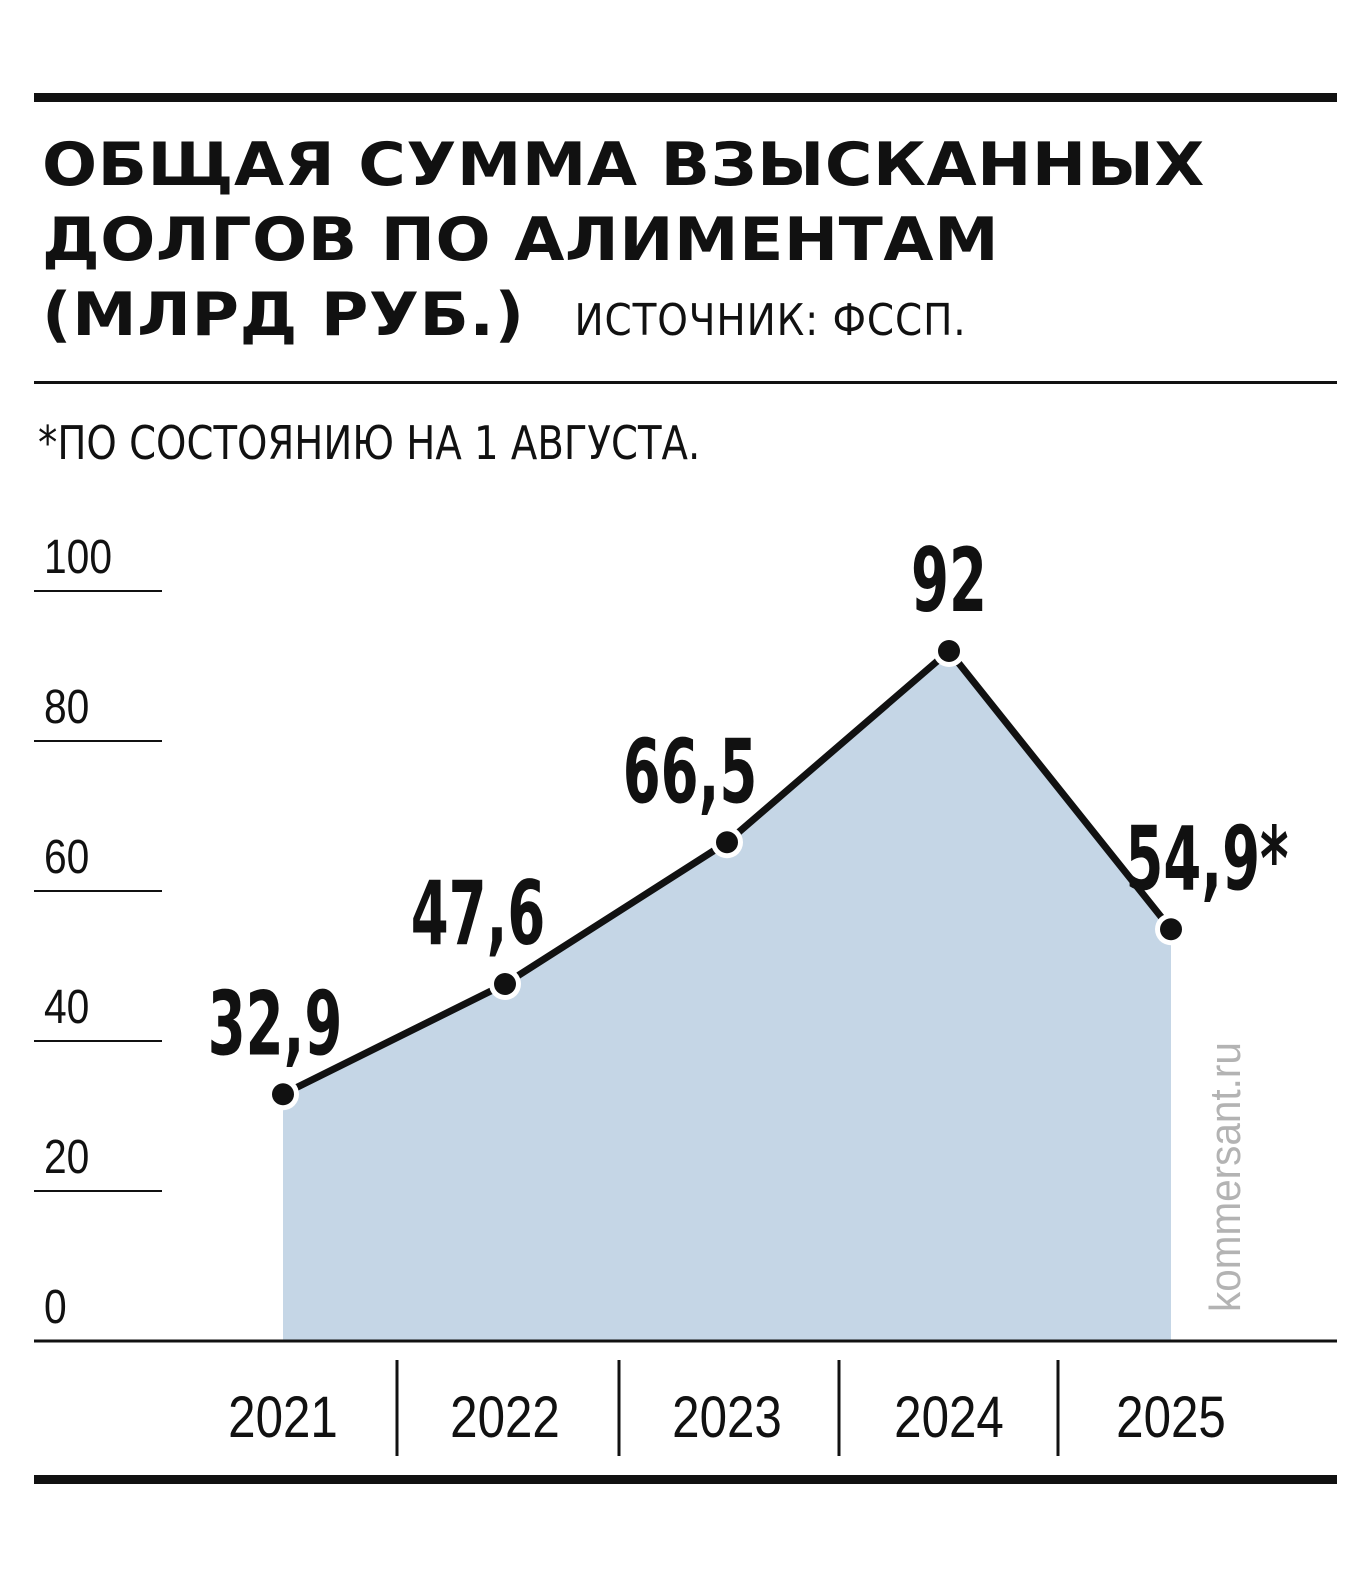 The height and width of the screenshot is (1584, 1372). Describe the element at coordinates (727, 1417) in the screenshot. I see `x-tick-label: 2023` at that location.